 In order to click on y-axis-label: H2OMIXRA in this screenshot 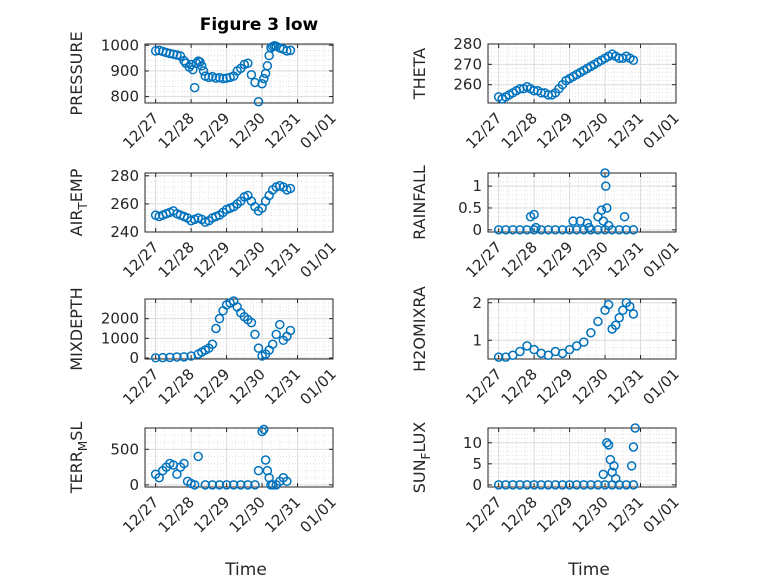, I will do `click(419, 329)`.